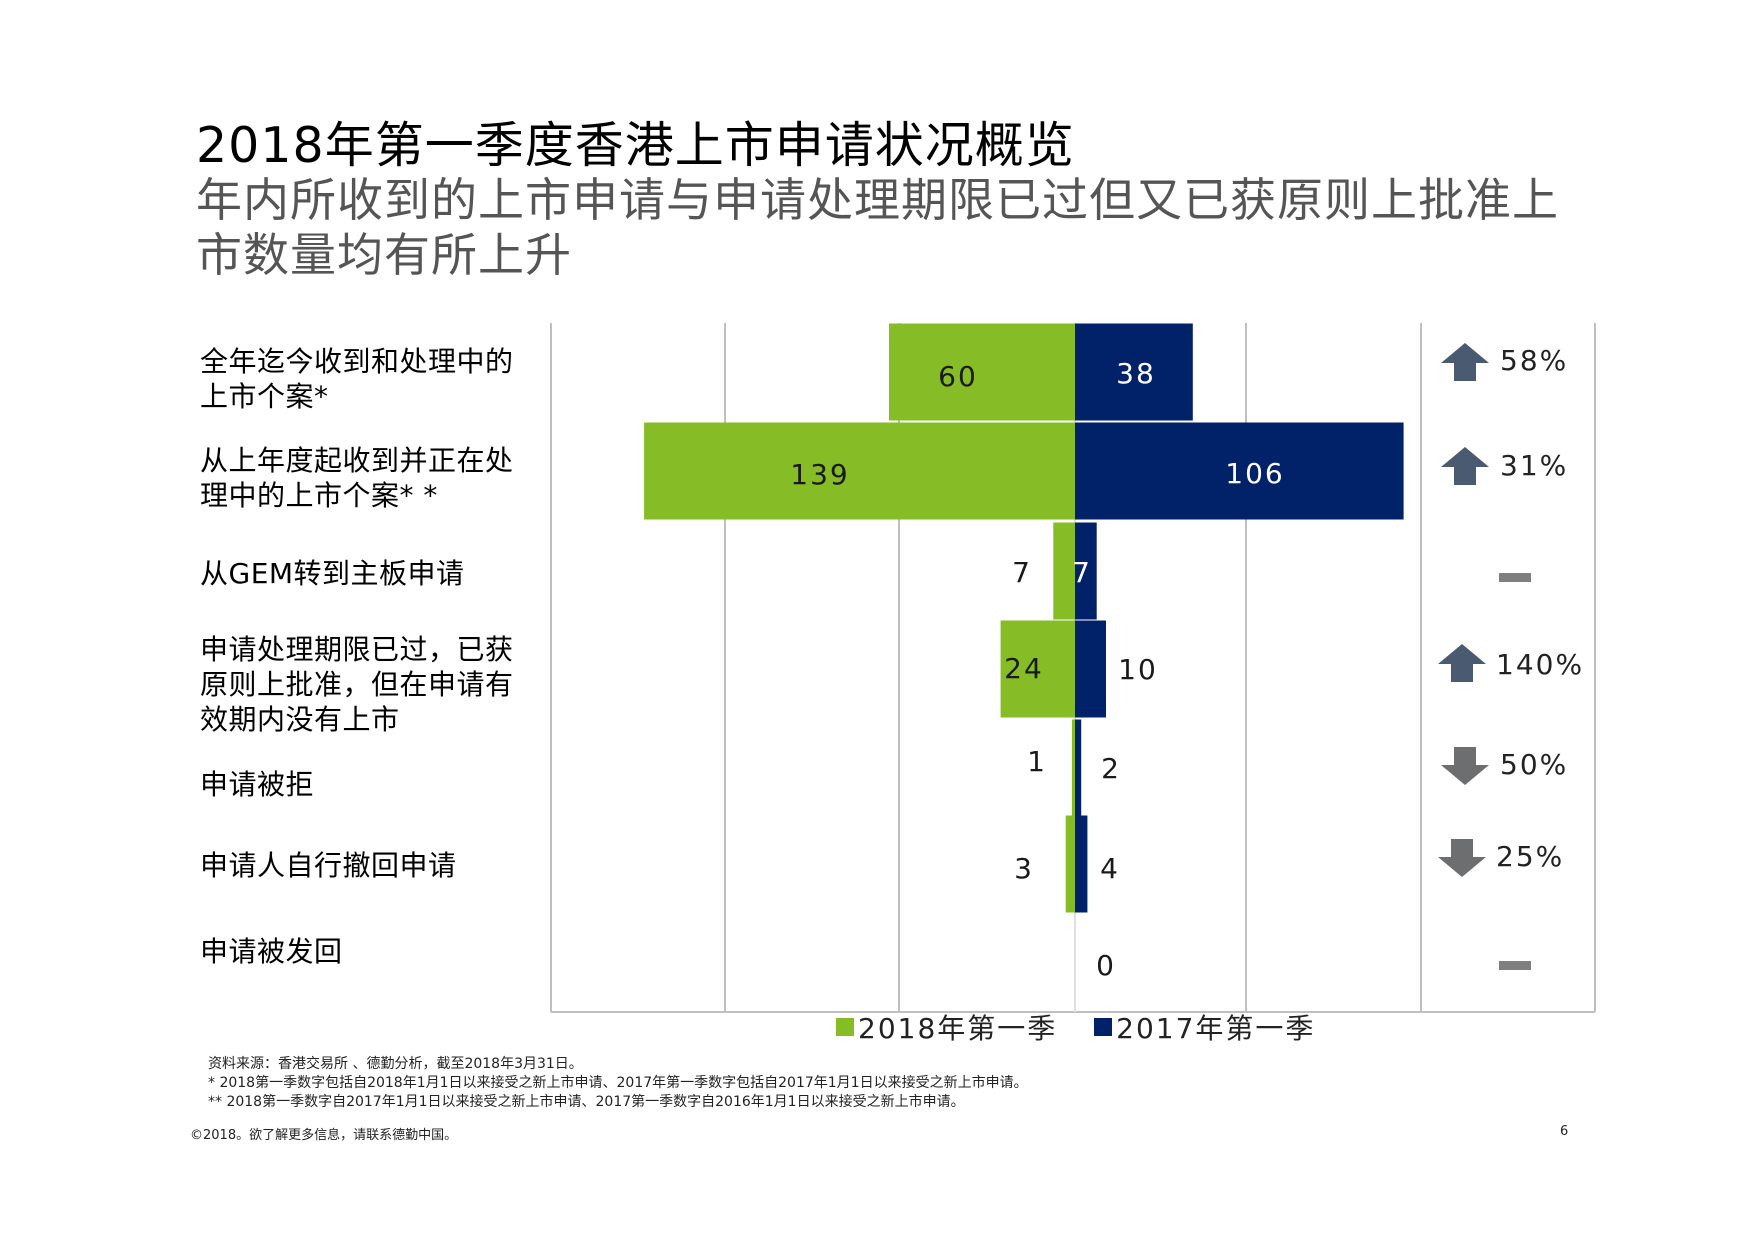  What do you see at coordinates (1024, 668) in the screenshot?
I see `data-label-2018-3: 24` at bounding box center [1024, 668].